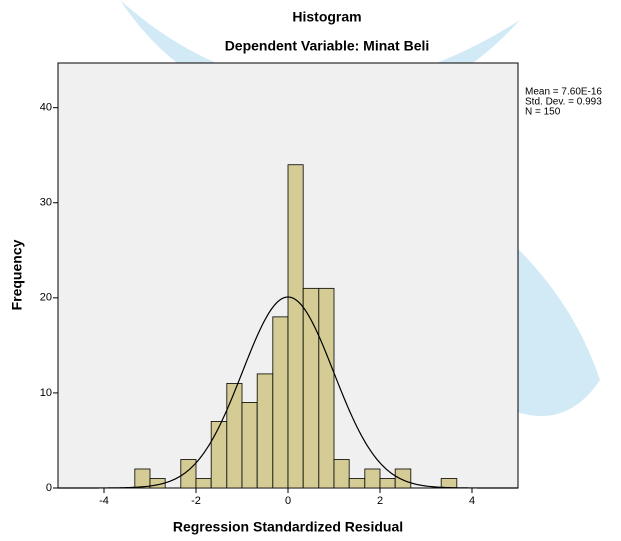 The height and width of the screenshot is (541, 621). I want to click on y-tick-label: 20, so click(46, 298).